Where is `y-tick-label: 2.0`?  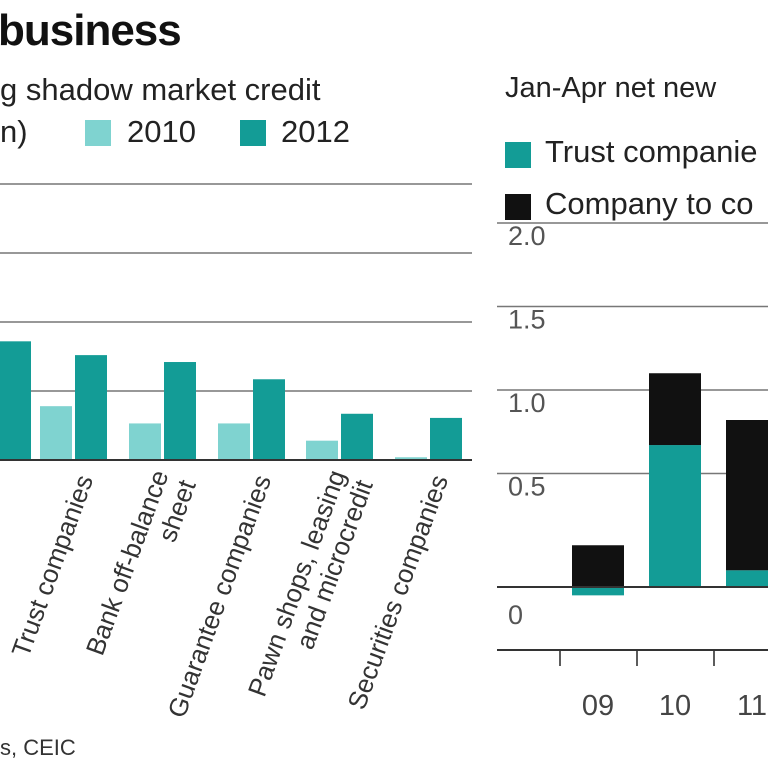
y-tick-label: 2.0 is located at coordinates (527, 236).